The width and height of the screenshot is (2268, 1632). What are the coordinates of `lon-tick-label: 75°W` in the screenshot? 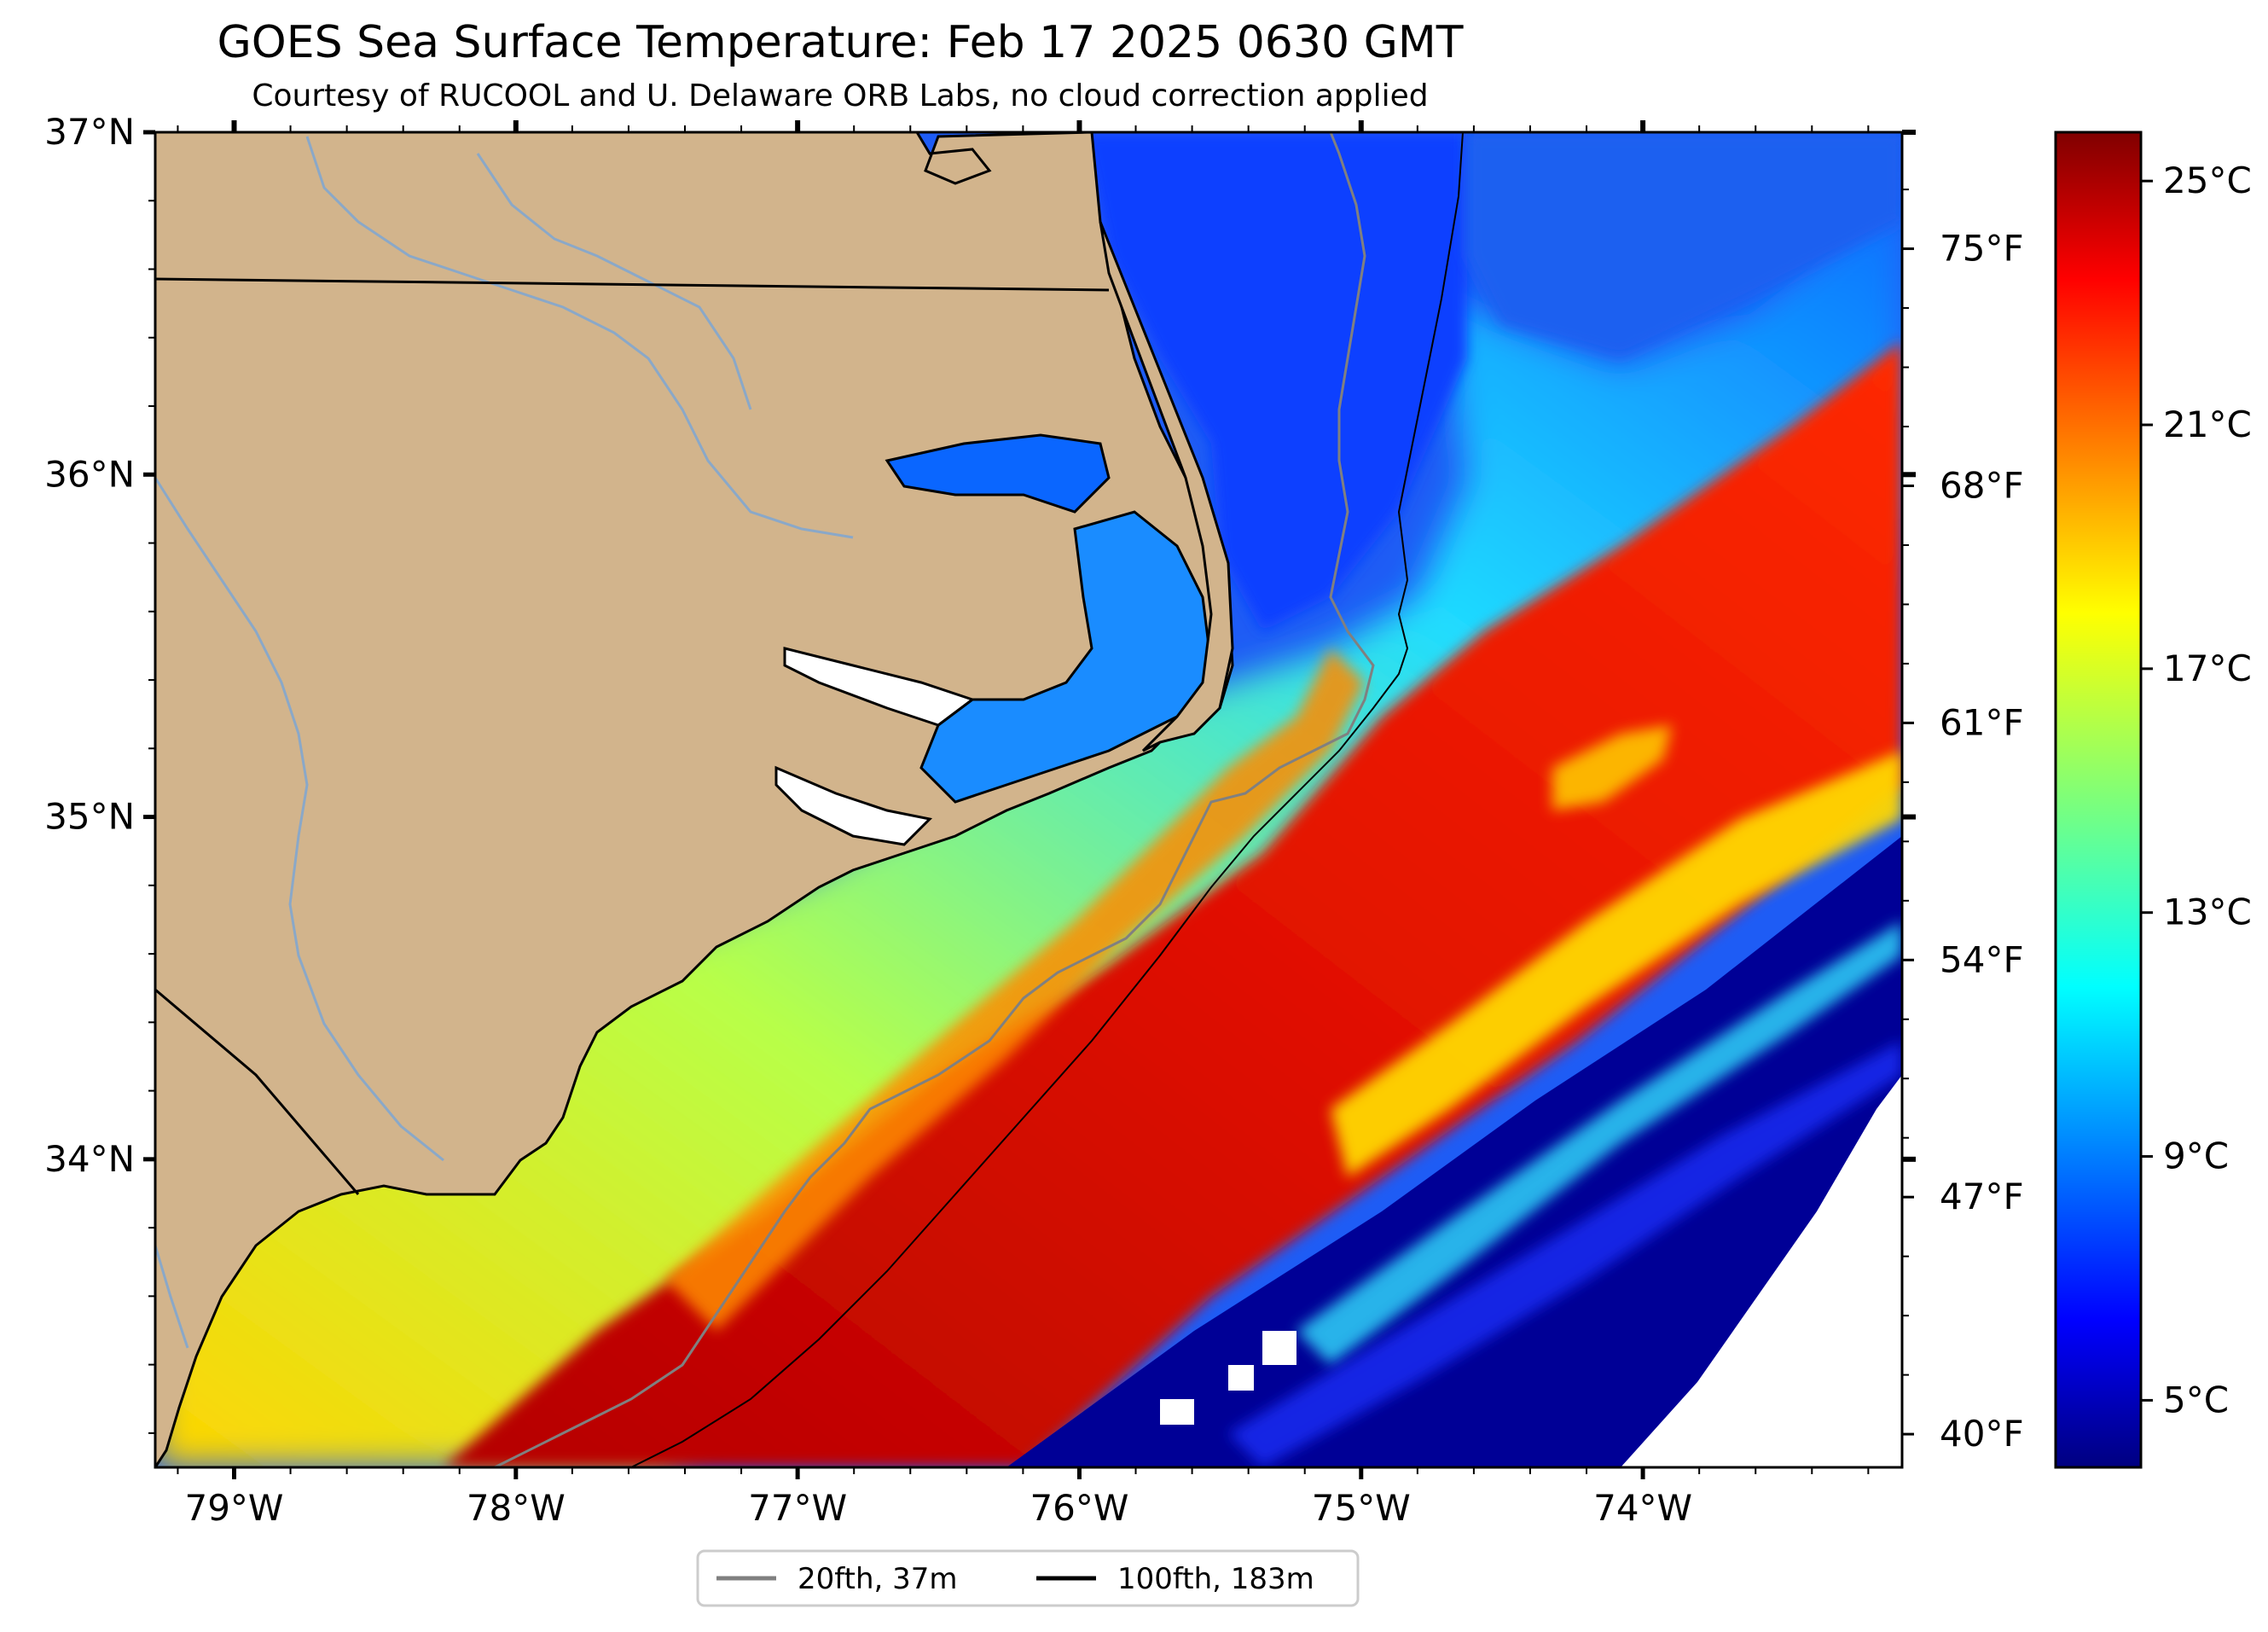 It's located at (1361, 1508).